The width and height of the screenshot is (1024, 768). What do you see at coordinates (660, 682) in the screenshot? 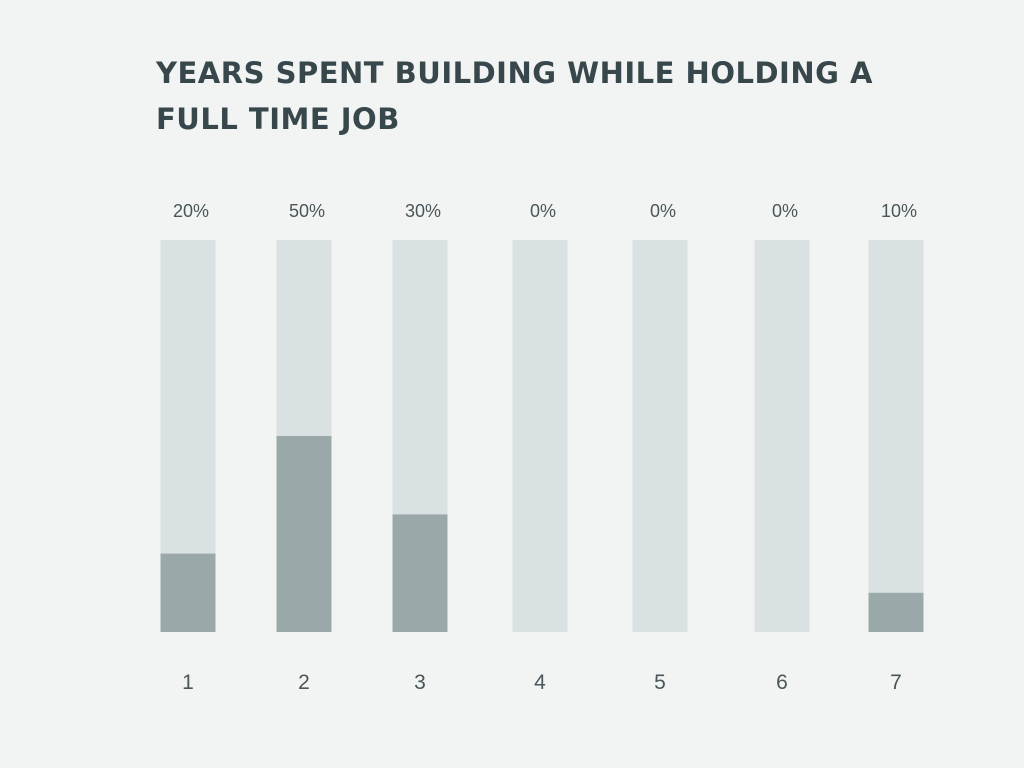
I see `category-label-5: 5` at bounding box center [660, 682].